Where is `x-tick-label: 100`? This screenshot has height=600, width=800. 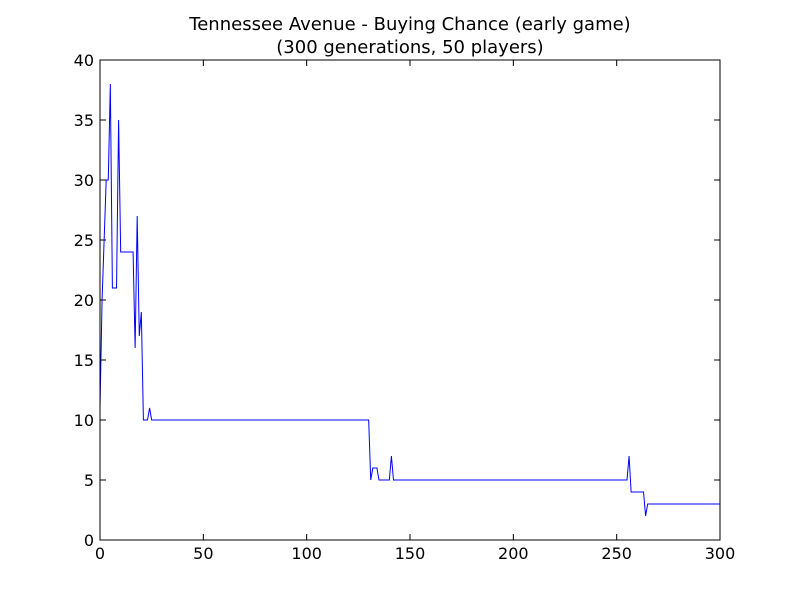
x-tick-label: 100 is located at coordinates (306, 553).